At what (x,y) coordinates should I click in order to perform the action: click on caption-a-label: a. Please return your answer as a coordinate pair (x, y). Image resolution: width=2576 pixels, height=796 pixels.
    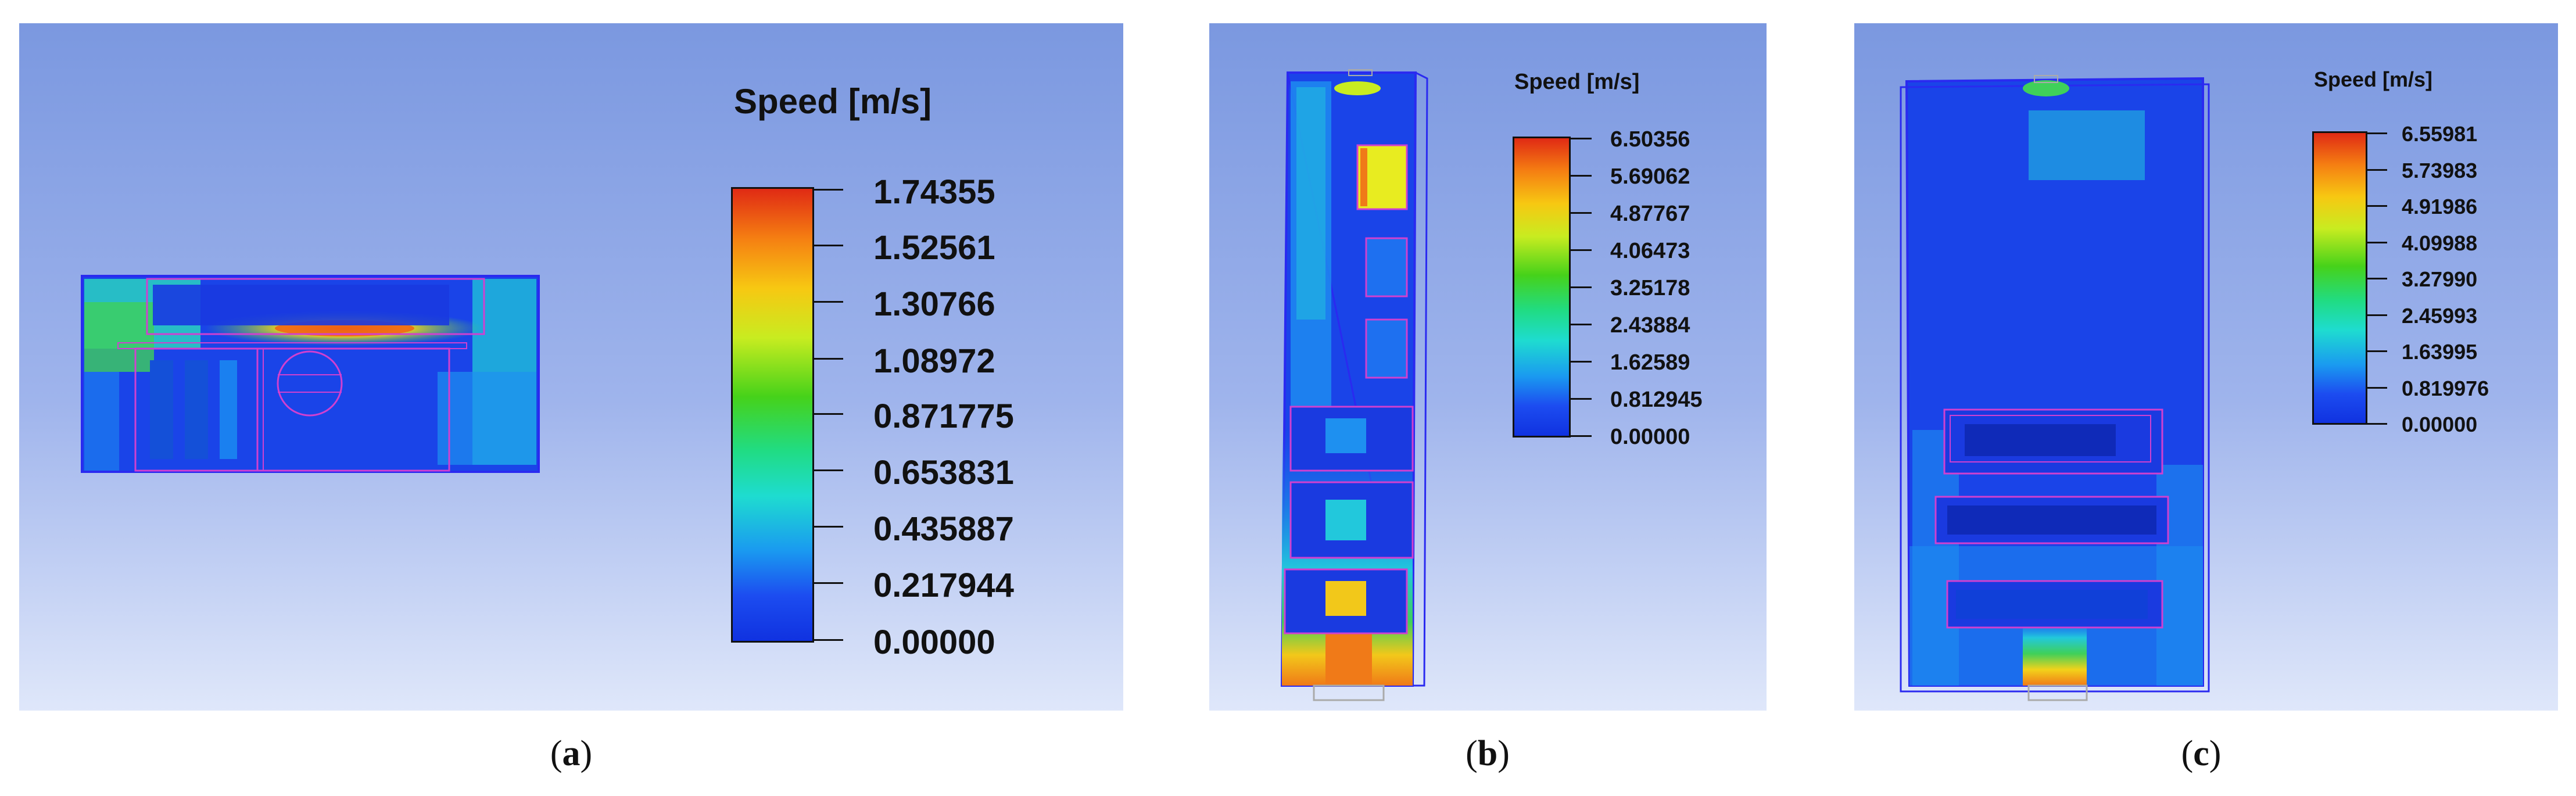
    Looking at the image, I should click on (571, 753).